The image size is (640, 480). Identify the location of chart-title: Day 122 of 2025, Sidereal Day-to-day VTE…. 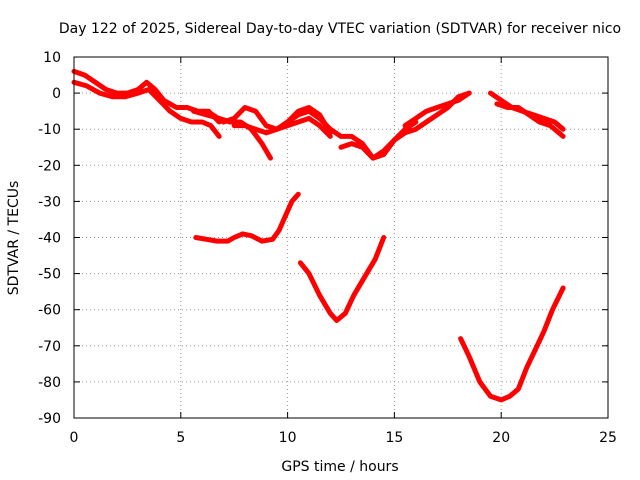
(340, 29).